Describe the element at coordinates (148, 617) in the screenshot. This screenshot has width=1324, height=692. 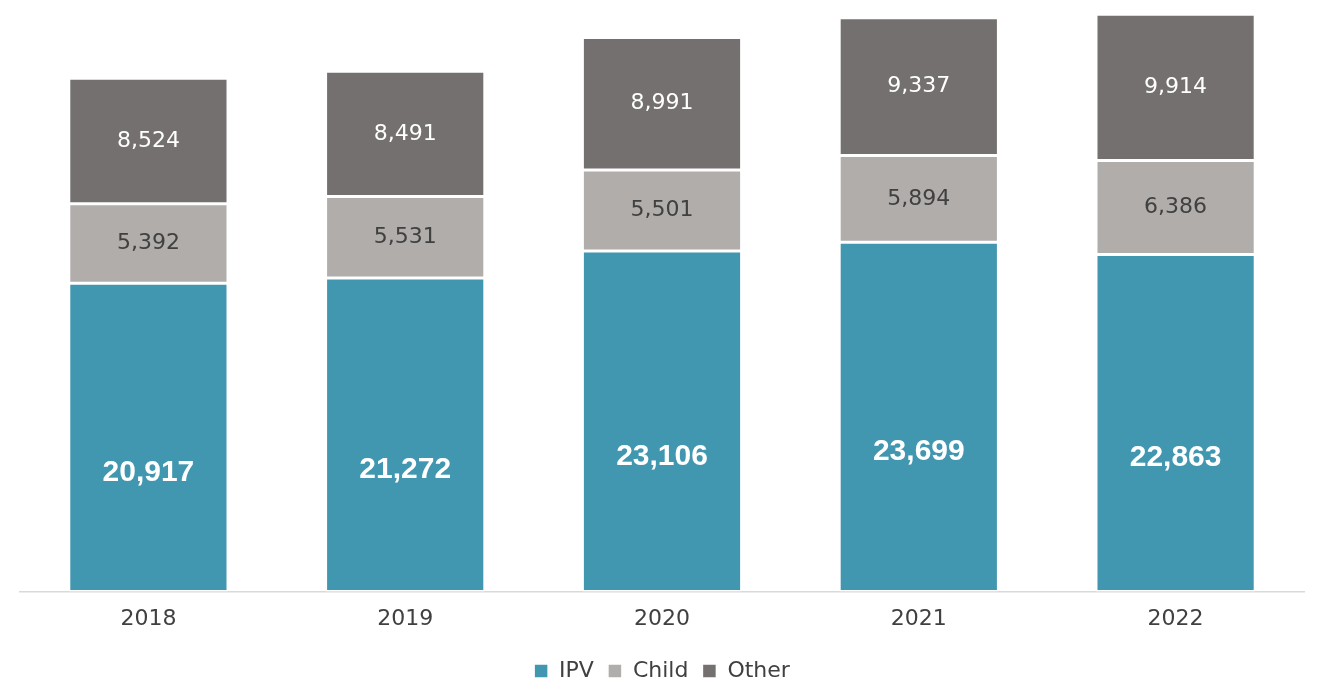
I see `x-tick-label: 2018` at that location.